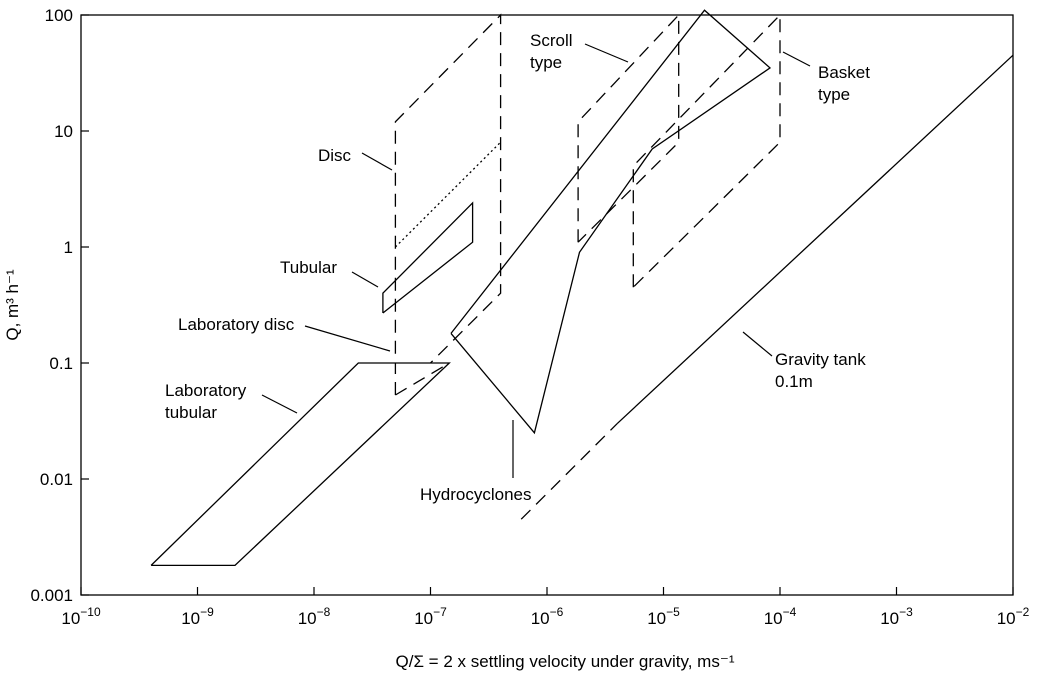 The image size is (1042, 682). Describe the element at coordinates (335, 155) in the screenshot. I see `annotation-disc: Disc` at that location.